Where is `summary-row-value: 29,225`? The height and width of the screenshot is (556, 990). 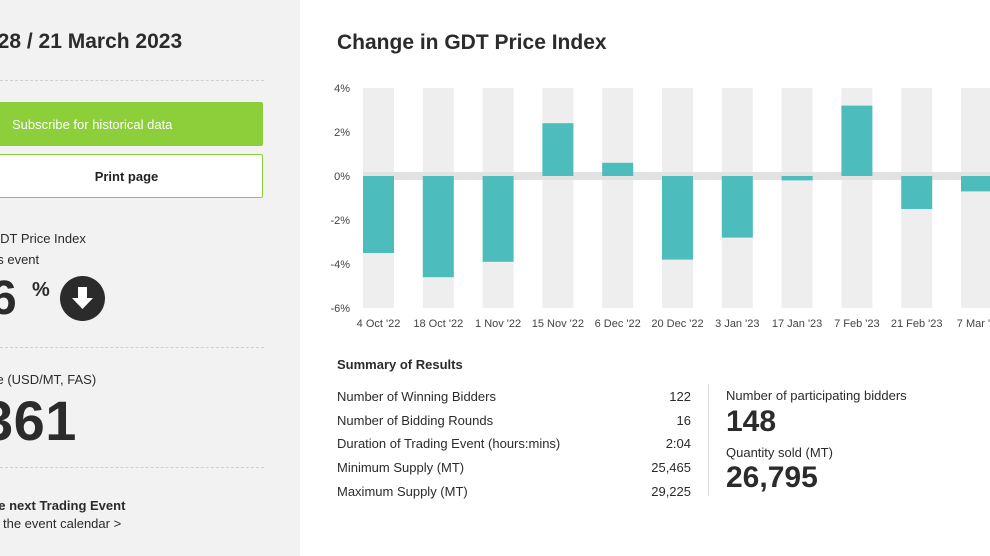 summary-row-value: 29,225 is located at coordinates (671, 491).